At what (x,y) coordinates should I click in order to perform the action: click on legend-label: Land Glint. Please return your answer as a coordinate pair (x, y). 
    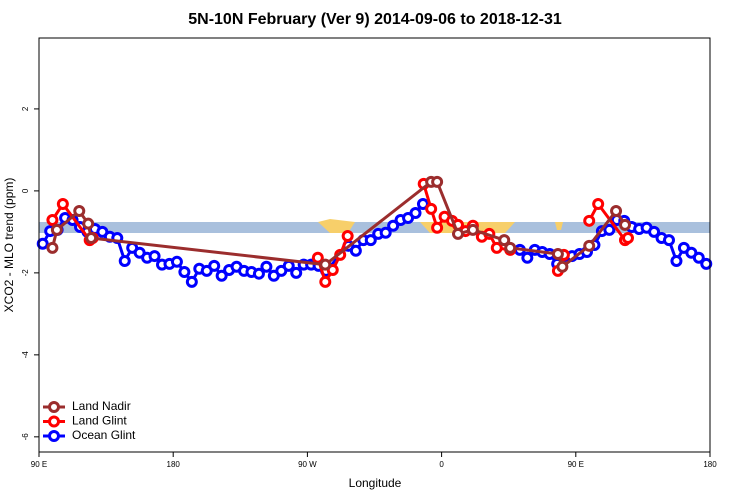
    Looking at the image, I should click on (99, 421).